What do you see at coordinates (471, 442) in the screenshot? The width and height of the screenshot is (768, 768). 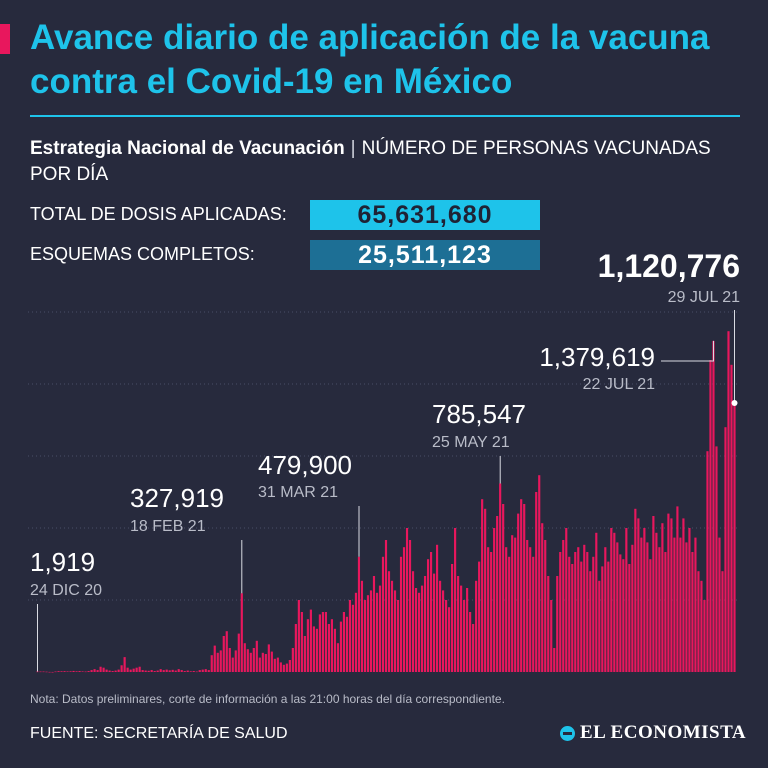 I see `annotation-date-3: 25 MAY 21` at bounding box center [471, 442].